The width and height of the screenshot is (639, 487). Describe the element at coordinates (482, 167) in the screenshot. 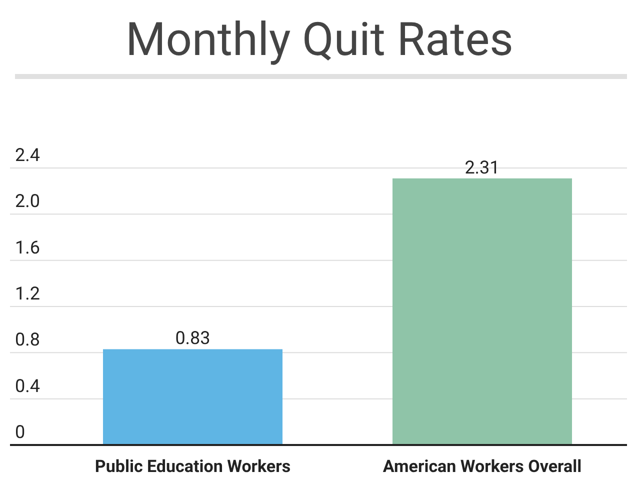

I see `data-label: 2.31` at that location.